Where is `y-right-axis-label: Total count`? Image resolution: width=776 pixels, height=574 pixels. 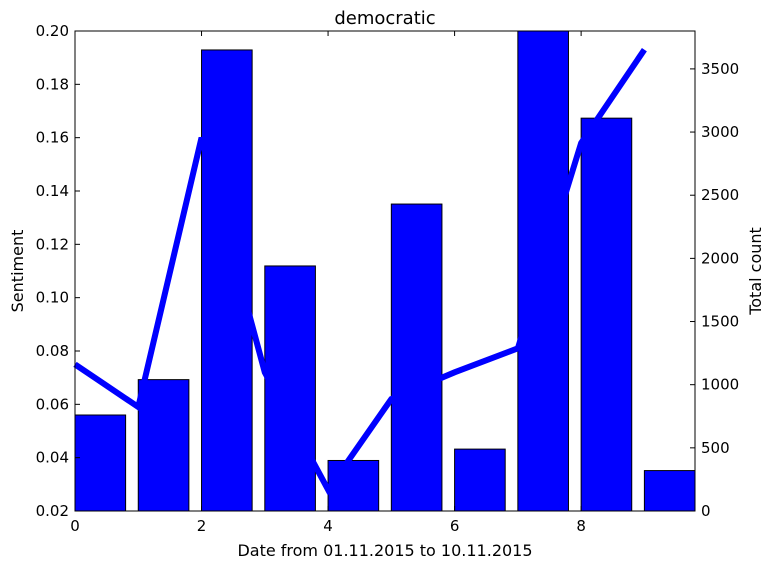 y-right-axis-label: Total count is located at coordinates (755, 271).